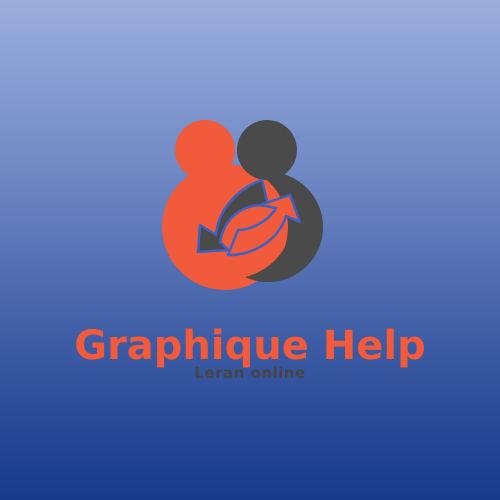 This screenshot has height=500, width=500. I want to click on brand-tagline: Leran online, so click(250, 373).